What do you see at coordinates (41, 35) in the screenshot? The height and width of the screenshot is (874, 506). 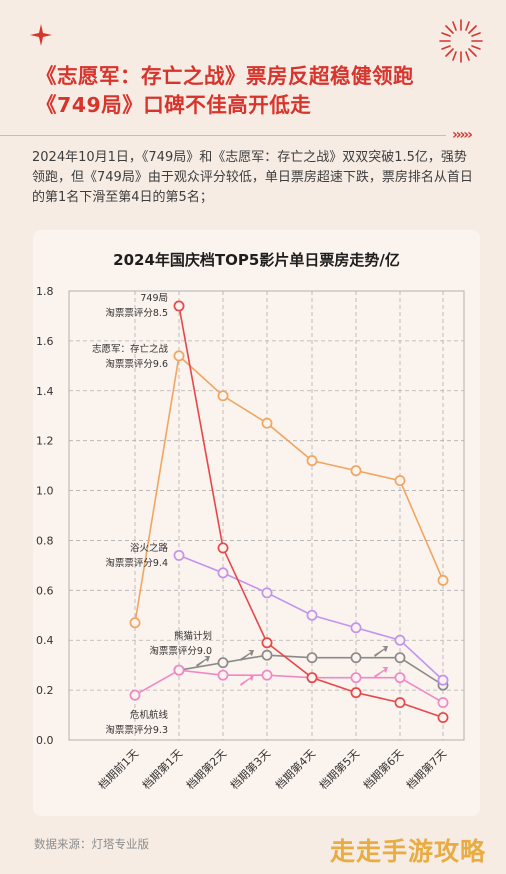 I see `star-decoration-icon` at bounding box center [41, 35].